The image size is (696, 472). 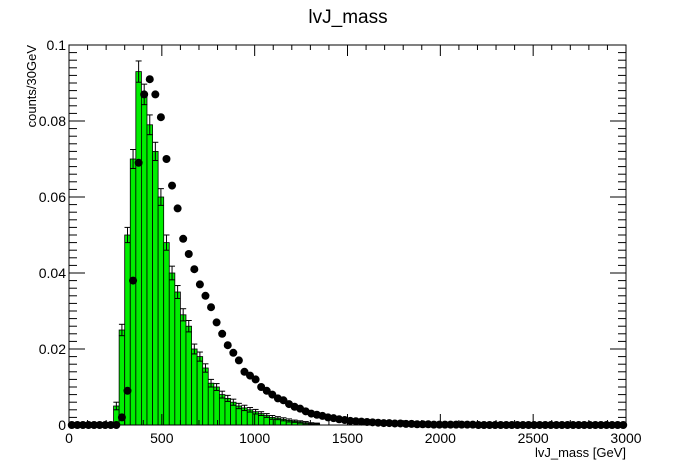 What do you see at coordinates (52, 273) in the screenshot?
I see `y-tick-label: 0.04` at bounding box center [52, 273].